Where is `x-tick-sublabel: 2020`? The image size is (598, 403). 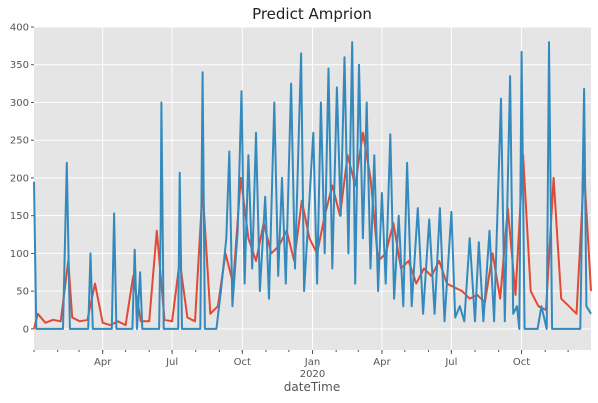 x-tick-sublabel: 2020 is located at coordinates (312, 374).